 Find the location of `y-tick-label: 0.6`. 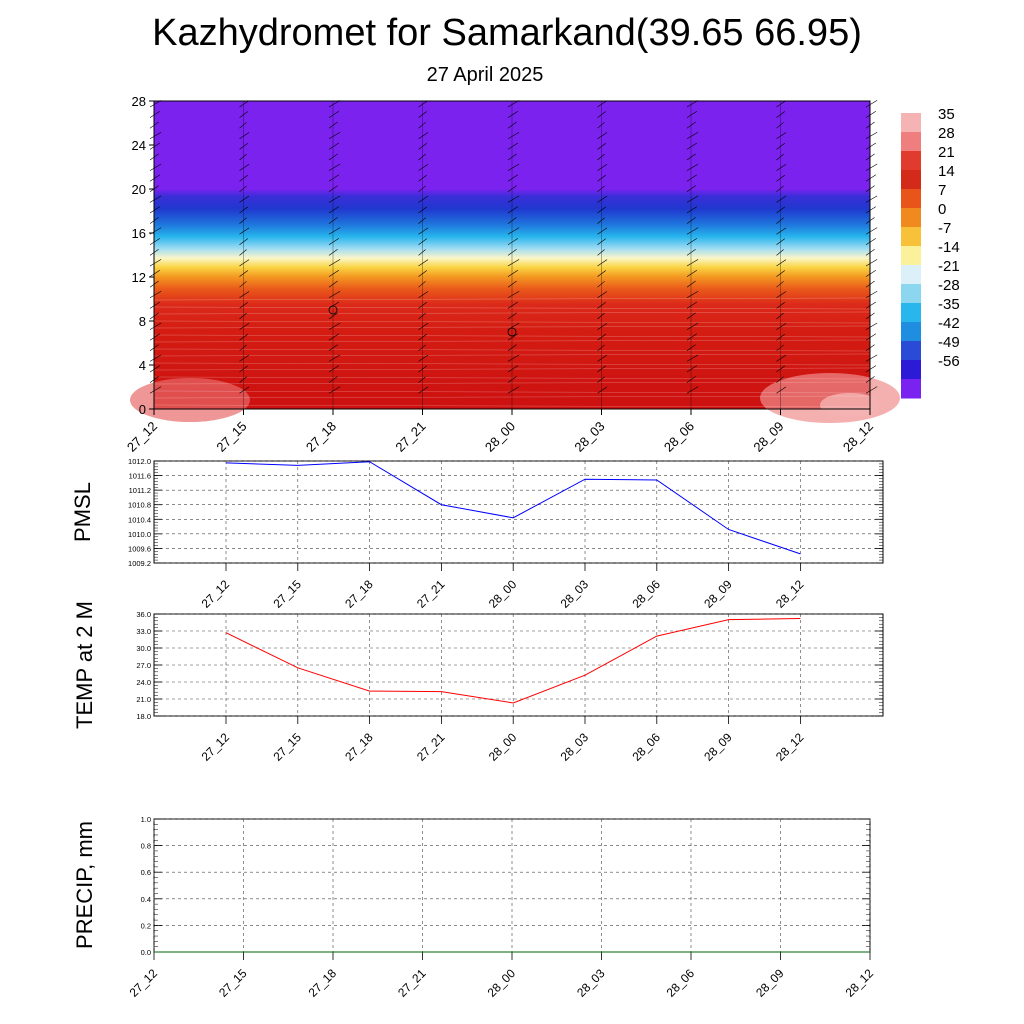

y-tick-label: 0.6 is located at coordinates (146, 872).